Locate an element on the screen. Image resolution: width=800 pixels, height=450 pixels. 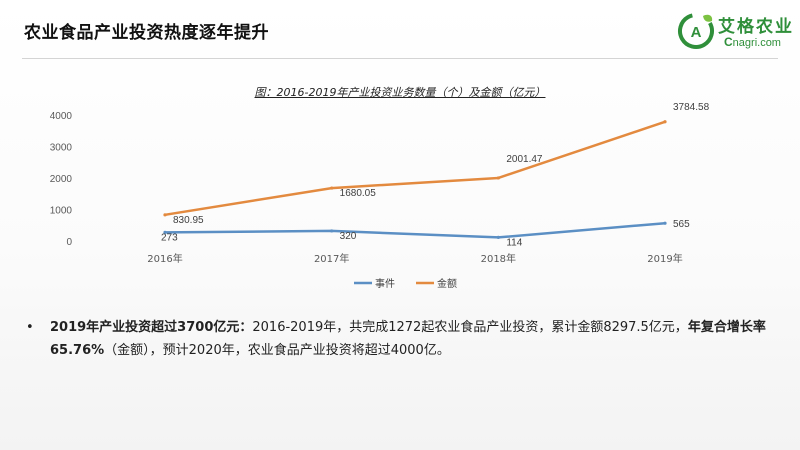
logo-icon: A is located at coordinates (696, 31).